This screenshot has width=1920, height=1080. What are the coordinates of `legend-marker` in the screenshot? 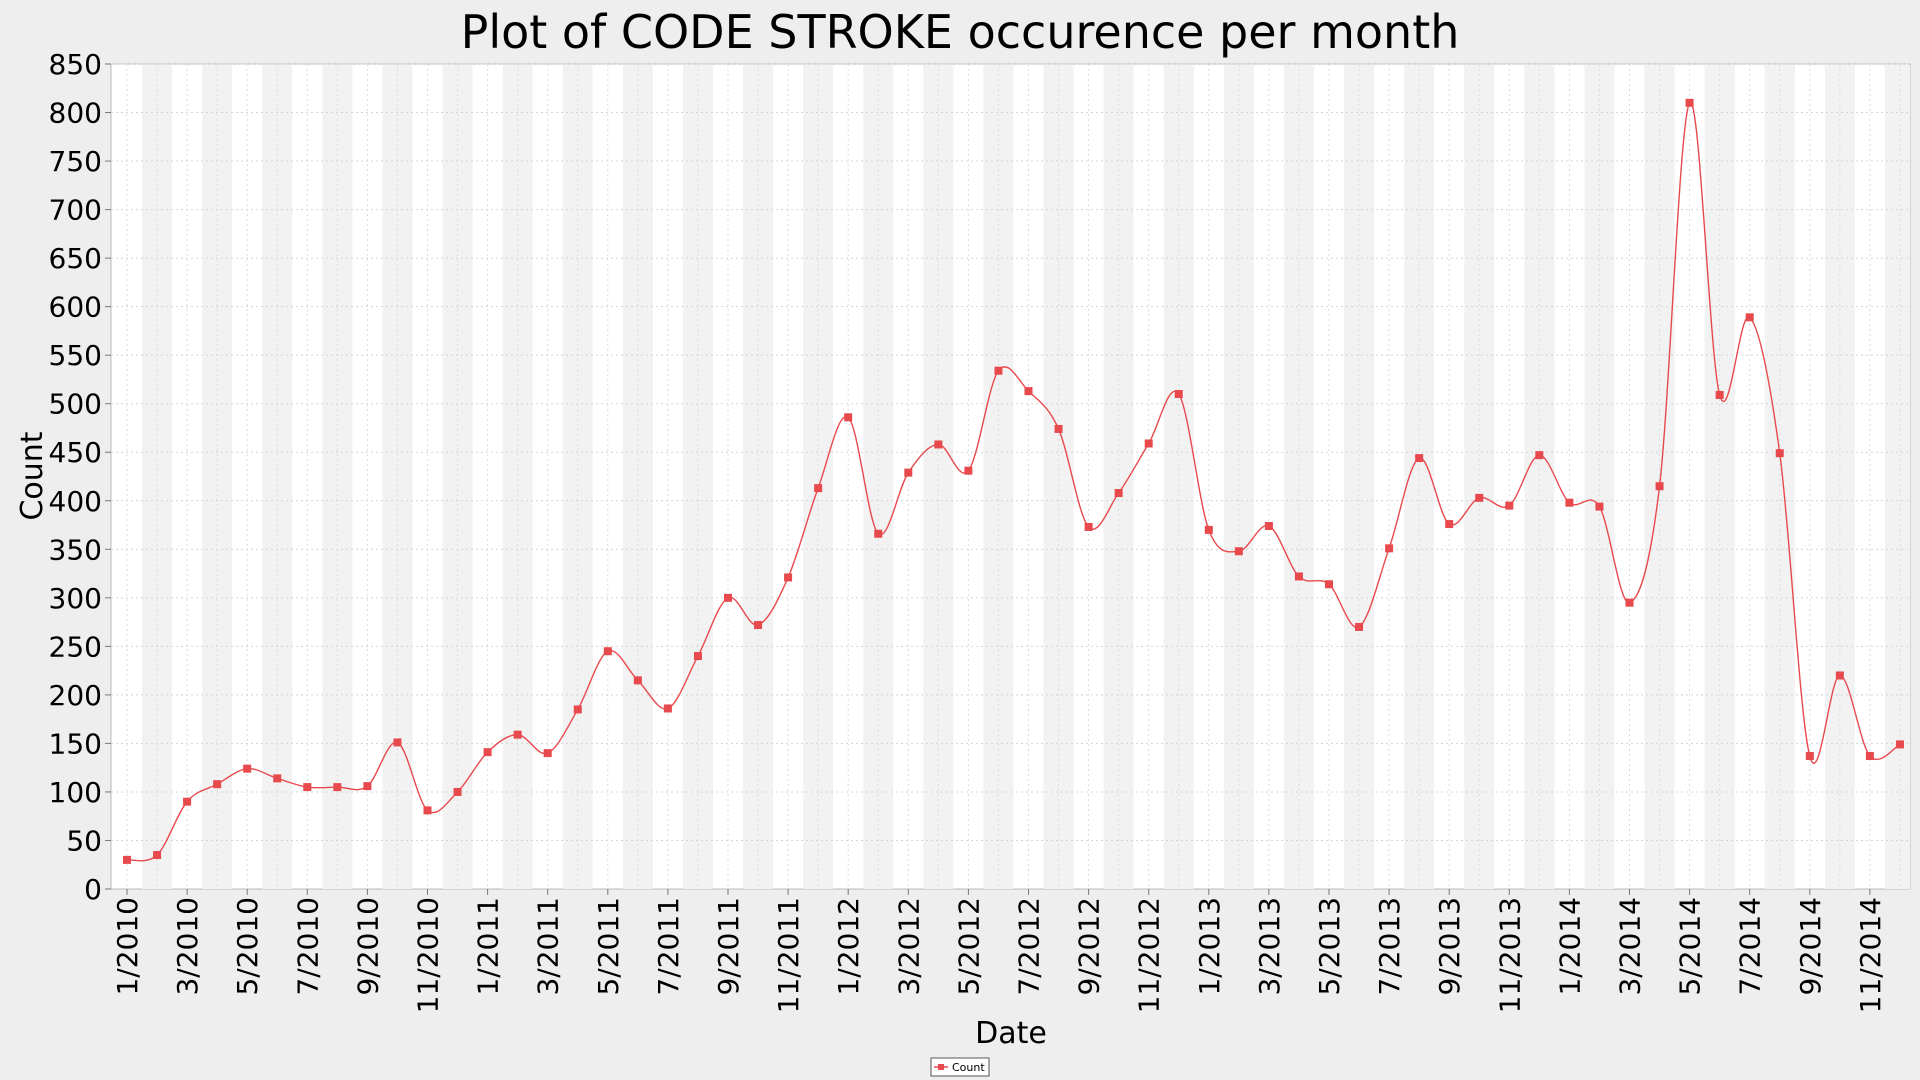 It's located at (941, 1067).